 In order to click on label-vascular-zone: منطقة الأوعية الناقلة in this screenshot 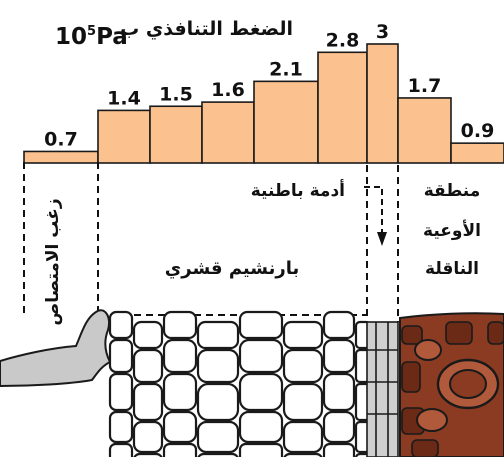, I will do `click(452, 230)`.